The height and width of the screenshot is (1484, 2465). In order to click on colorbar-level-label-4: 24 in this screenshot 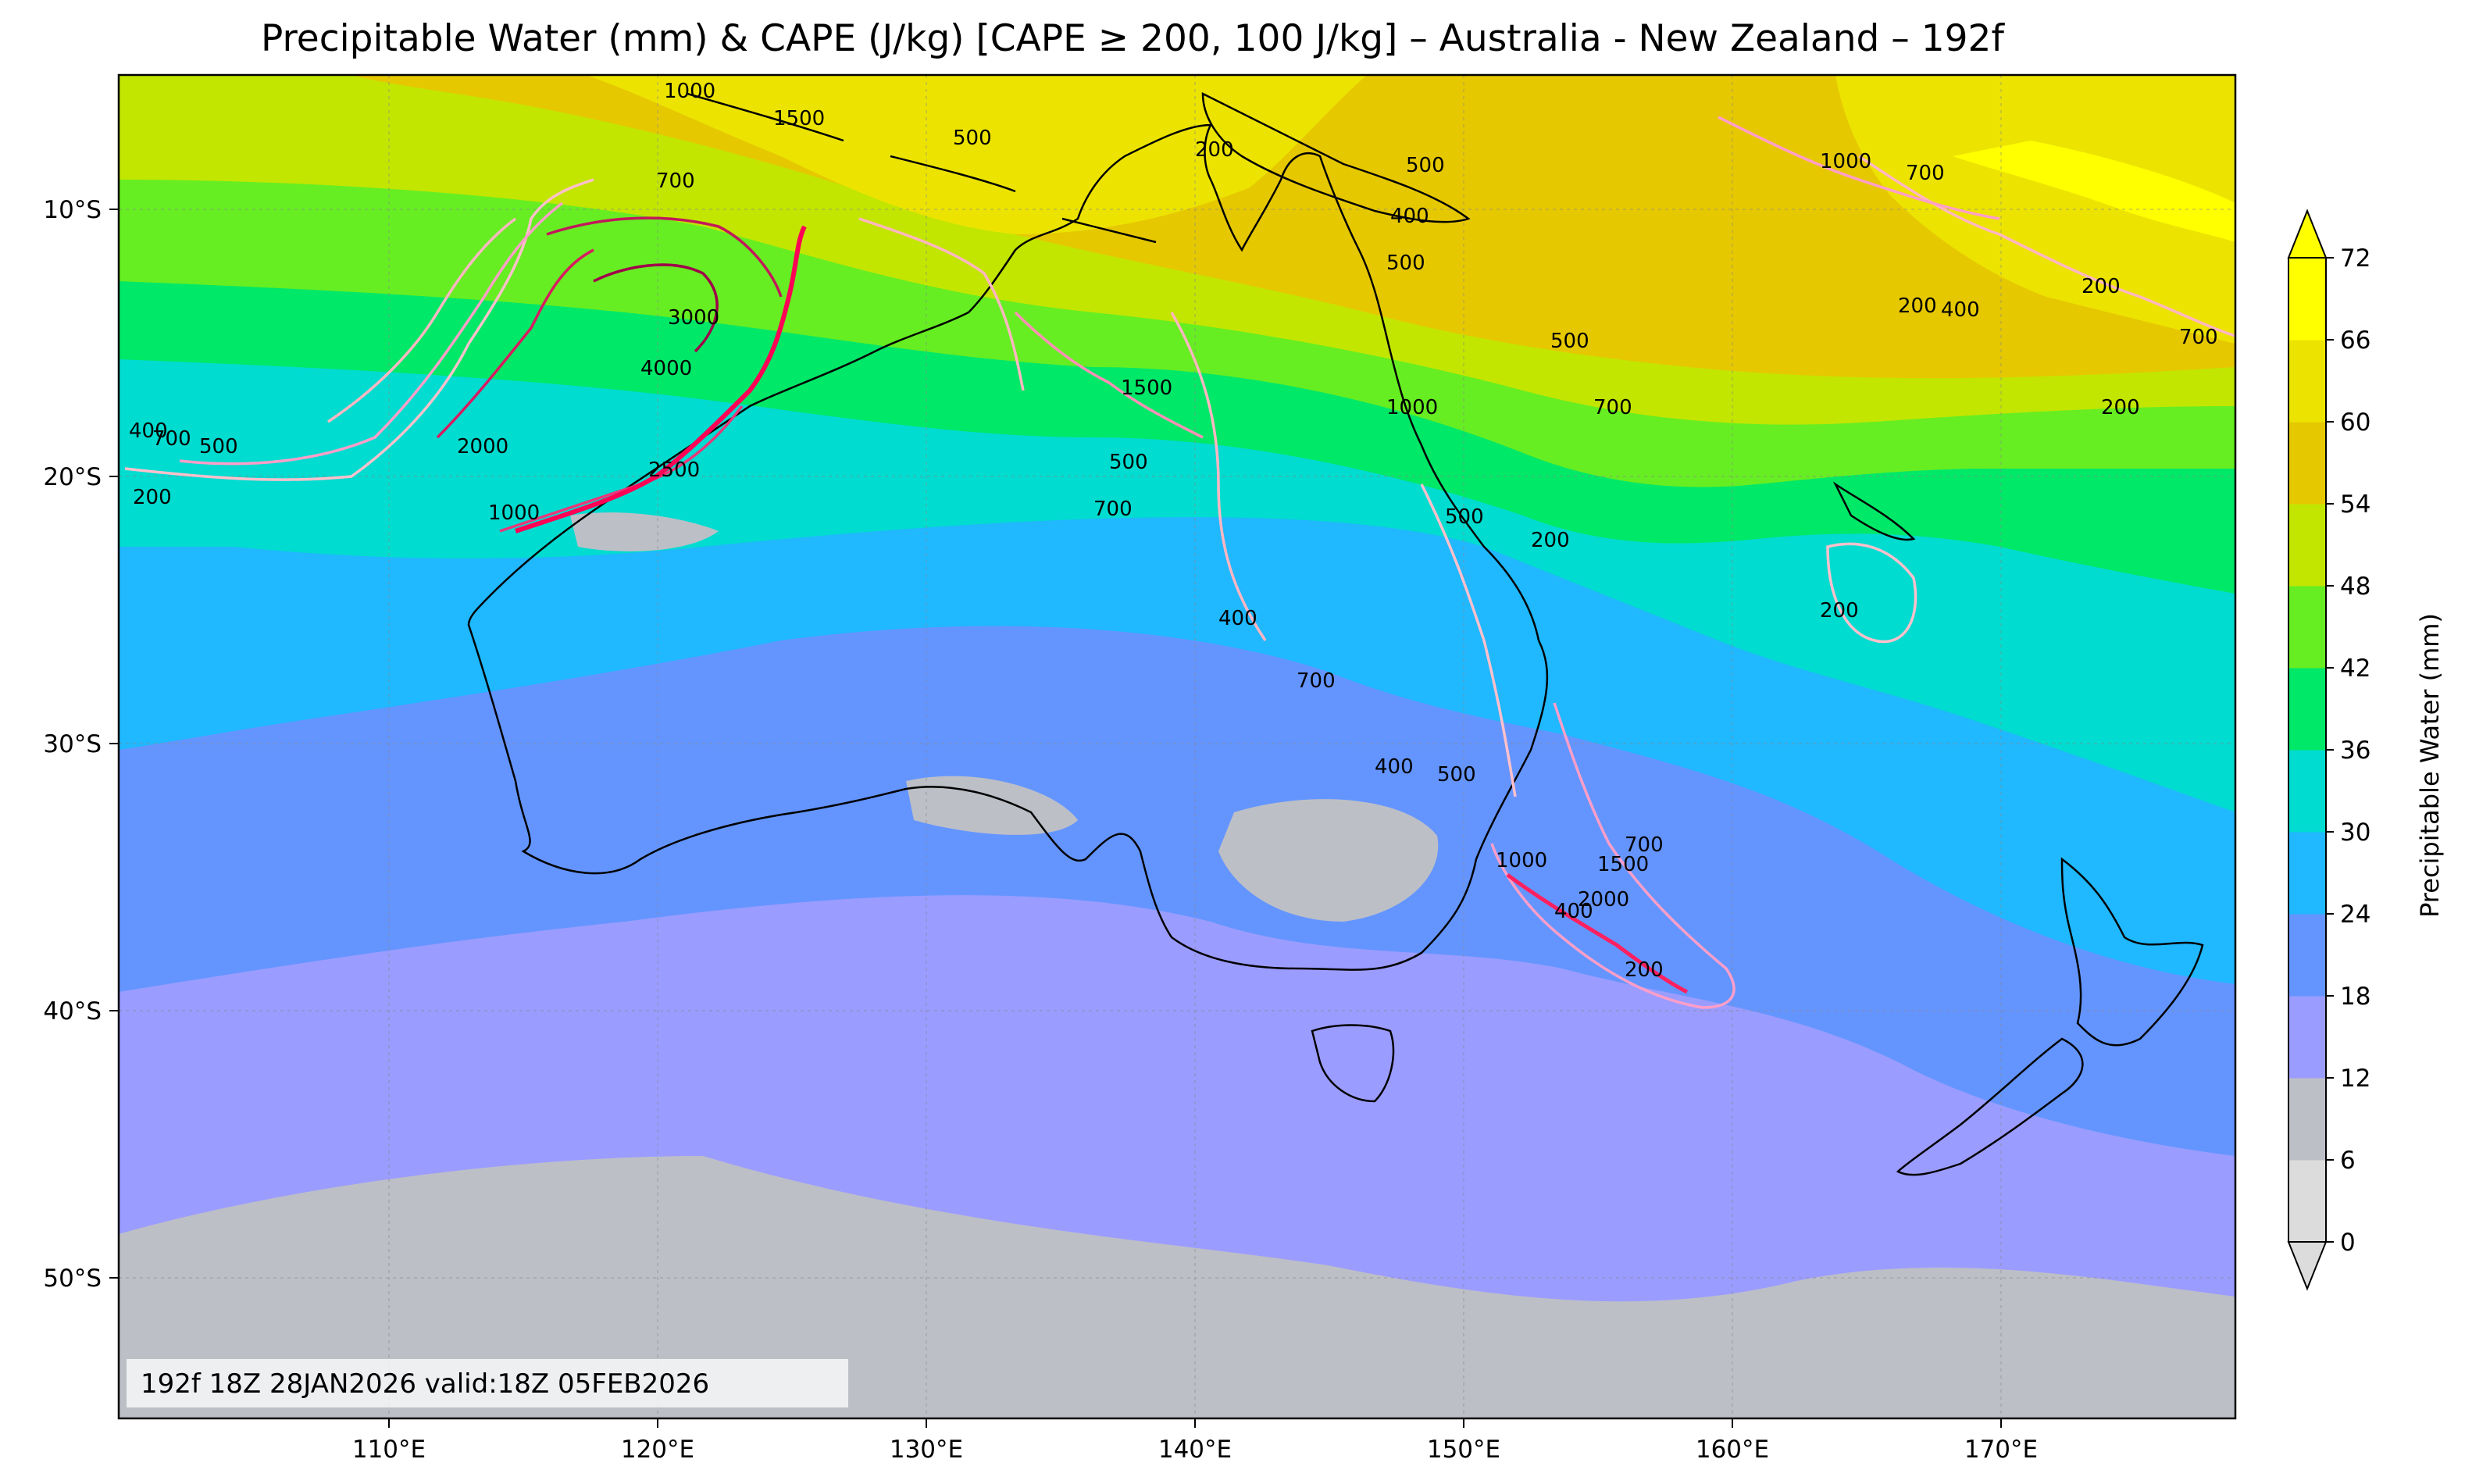, I will do `click(2355, 915)`.